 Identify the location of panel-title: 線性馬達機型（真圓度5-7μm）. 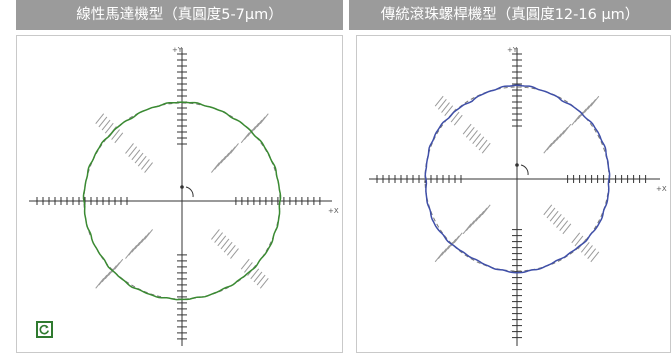
(179, 15).